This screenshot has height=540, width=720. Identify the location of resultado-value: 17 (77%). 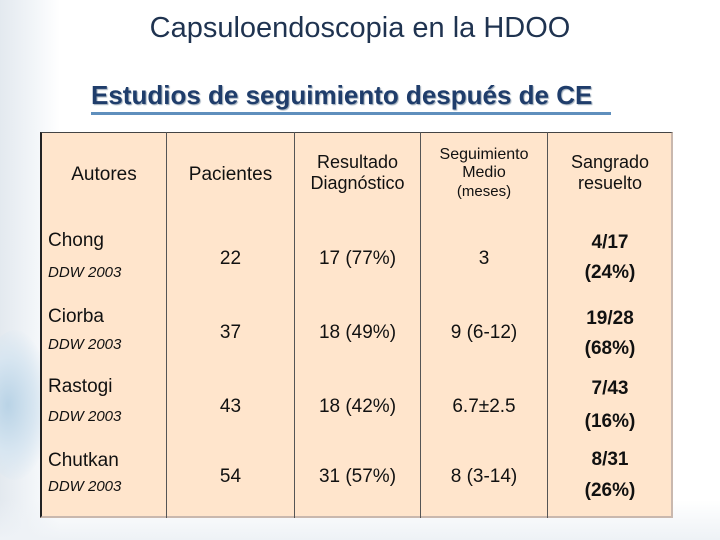
(357, 258).